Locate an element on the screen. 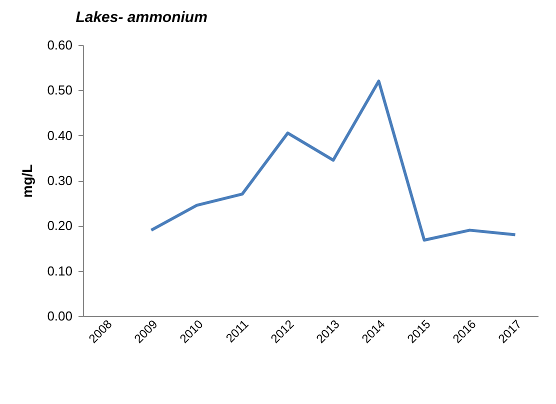  y-tick-label: 0.60 is located at coordinates (59, 45).